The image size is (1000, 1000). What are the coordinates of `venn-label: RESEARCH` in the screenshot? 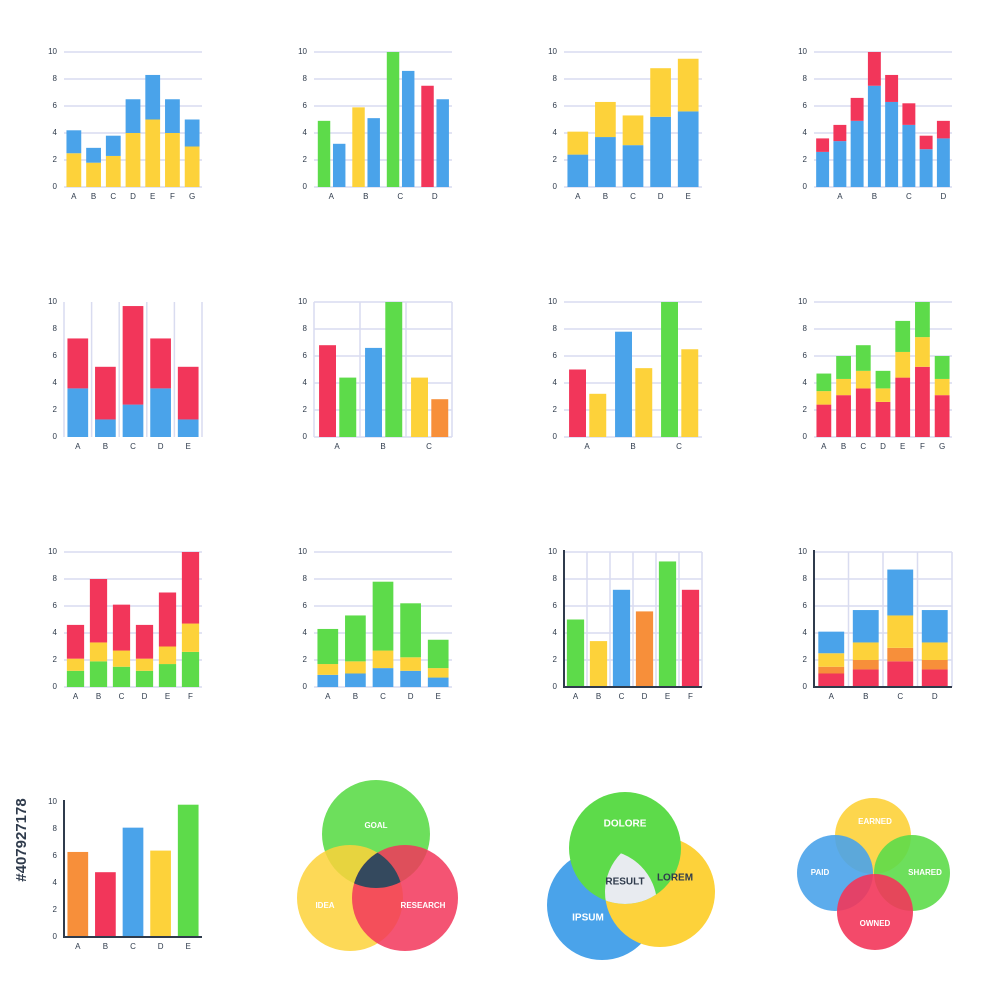 It's located at (423, 905).